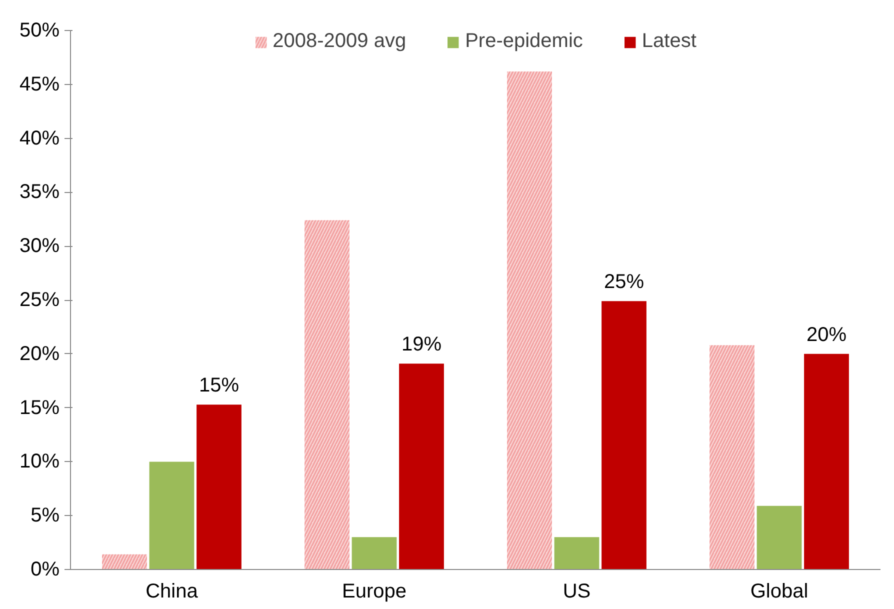 The image size is (894, 609). What do you see at coordinates (39, 138) in the screenshot?
I see `y-tick-label: 40%` at bounding box center [39, 138].